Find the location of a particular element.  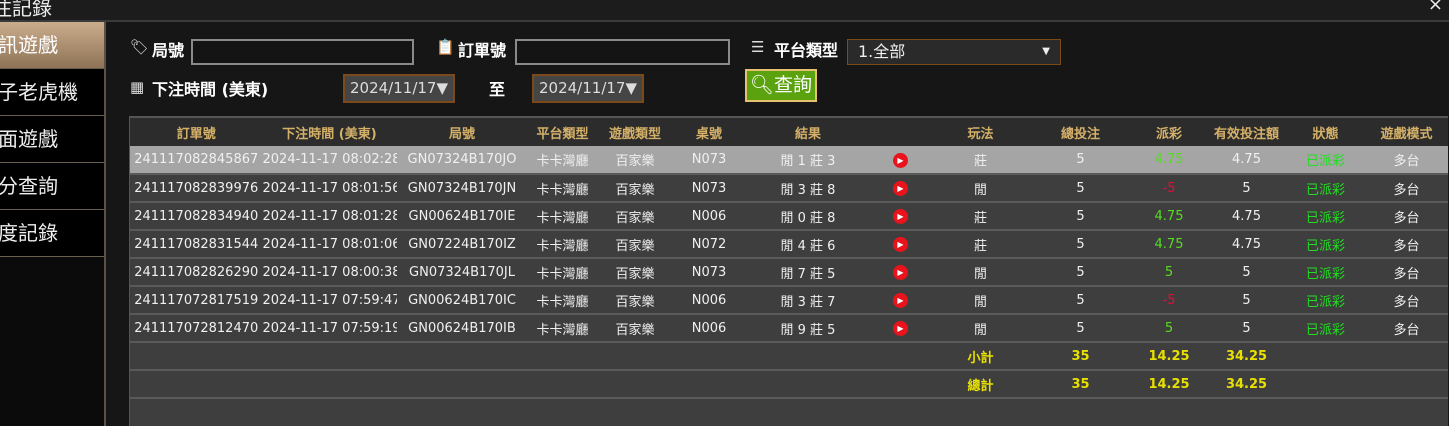

header-game-mode: 遊戲模式 is located at coordinates (1406, 131).